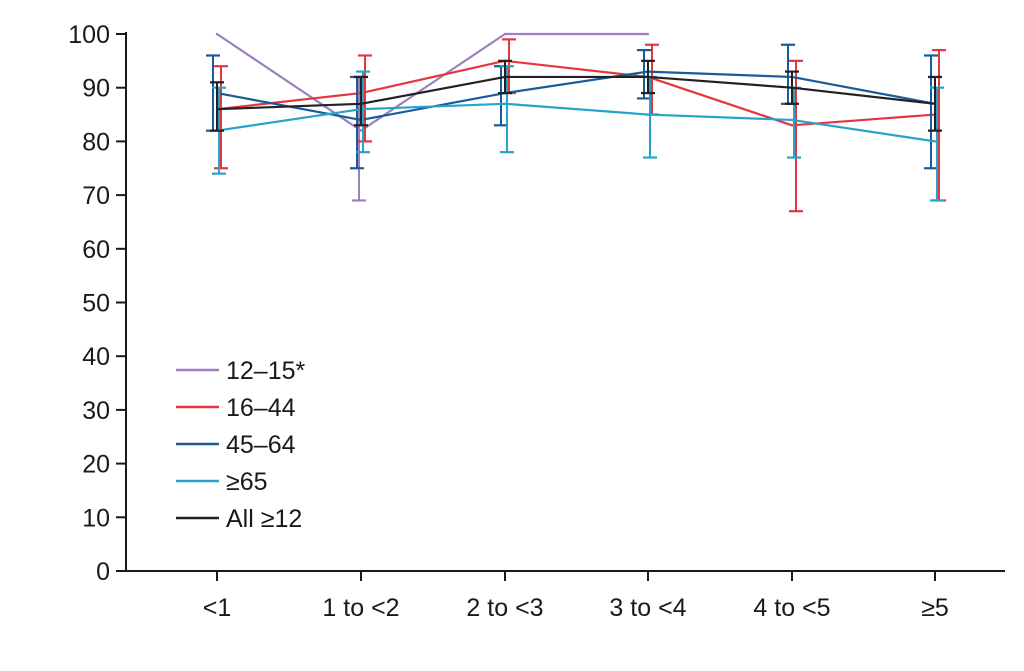 The height and width of the screenshot is (671, 1024). I want to click on y-tick-label: 0, so click(103, 572).